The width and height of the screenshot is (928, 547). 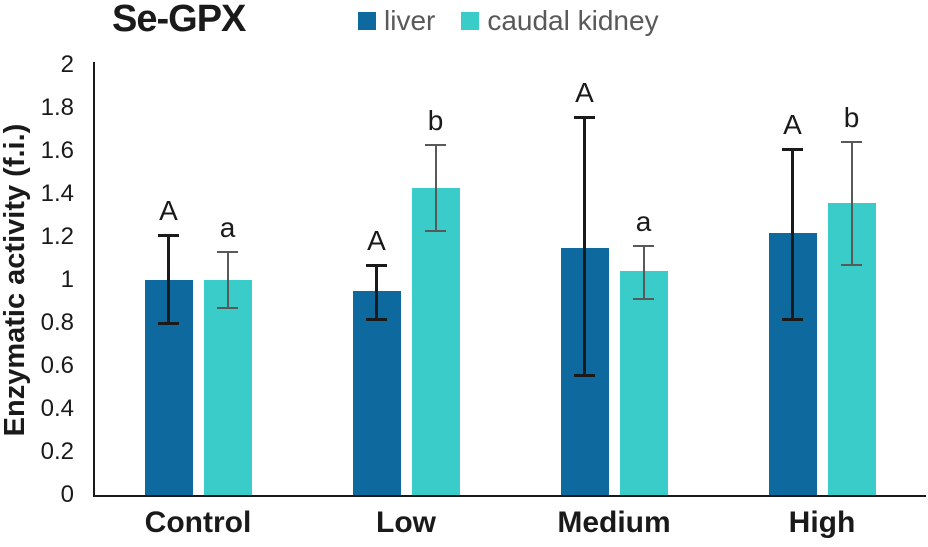 What do you see at coordinates (367, 21) in the screenshot?
I see `liver-swatch-icon` at bounding box center [367, 21].